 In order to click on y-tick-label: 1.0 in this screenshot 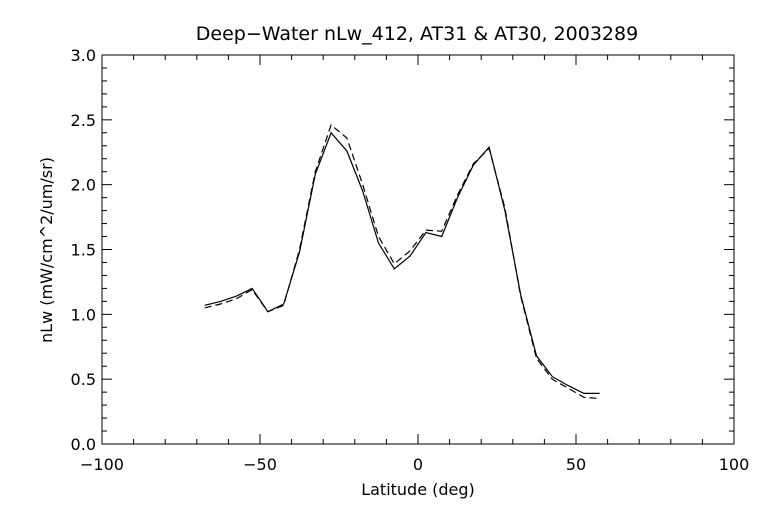, I will do `click(83, 314)`.